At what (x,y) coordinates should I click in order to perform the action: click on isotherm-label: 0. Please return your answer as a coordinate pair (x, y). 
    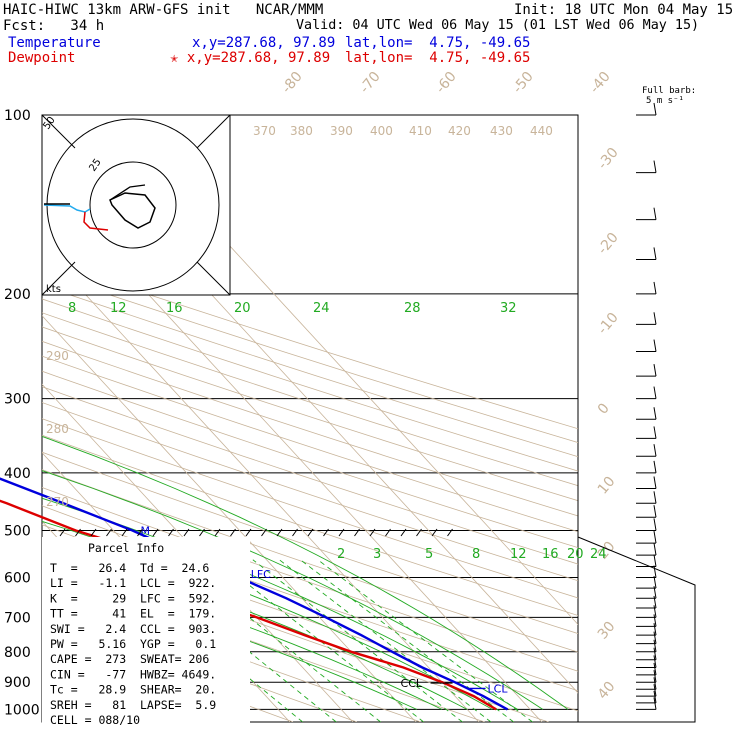
    Looking at the image, I should click on (604, 408).